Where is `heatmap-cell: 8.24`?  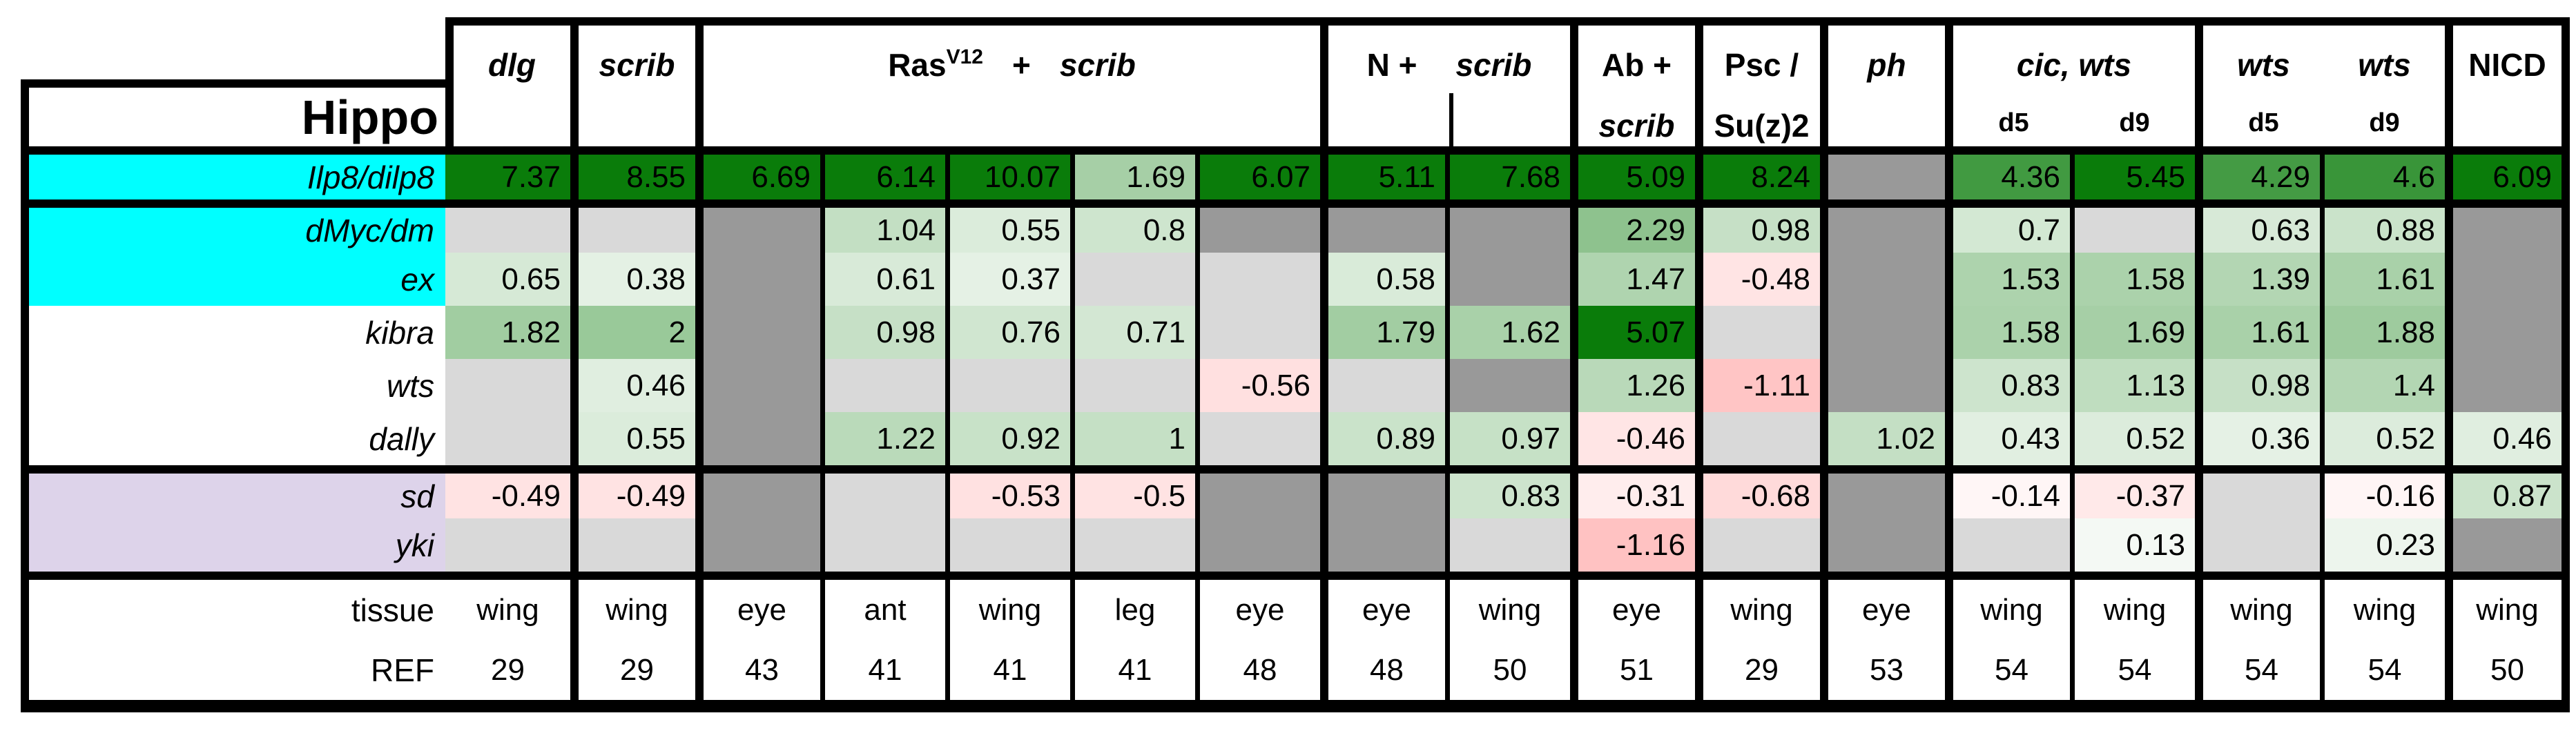 heatmap-cell: 8.24 is located at coordinates (1758, 172).